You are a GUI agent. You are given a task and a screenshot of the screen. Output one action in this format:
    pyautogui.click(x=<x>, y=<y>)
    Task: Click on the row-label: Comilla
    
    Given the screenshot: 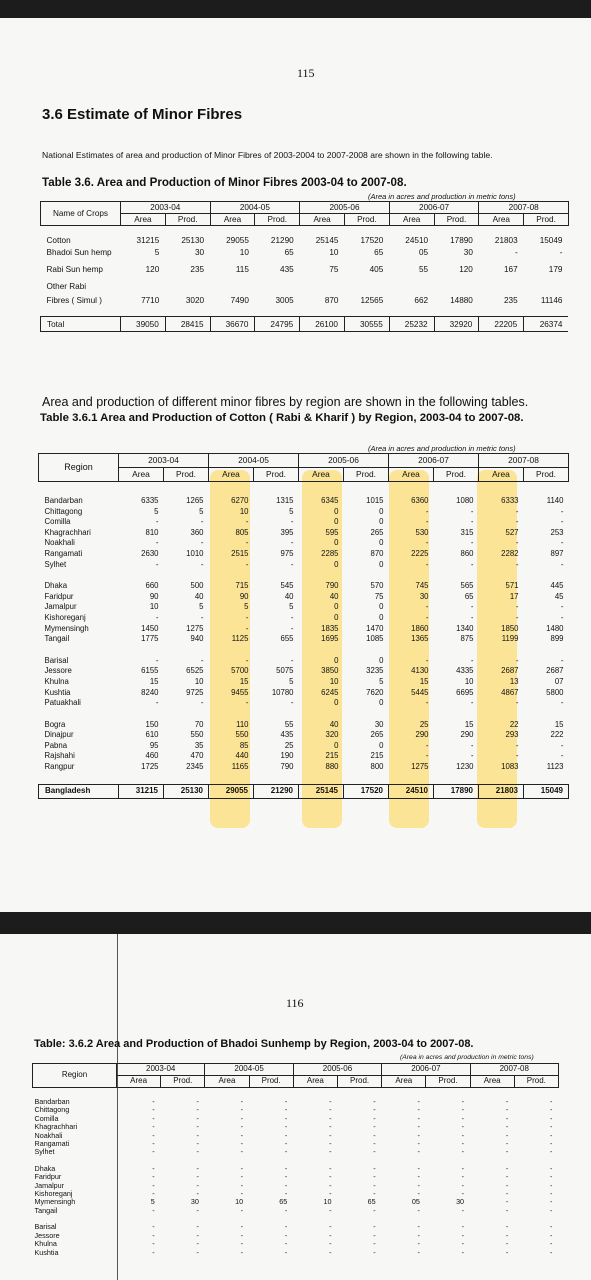 What is the action you would take?
    pyautogui.click(x=57, y=522)
    